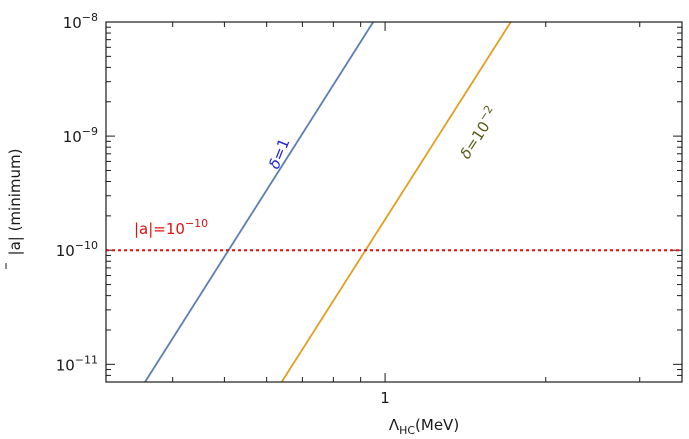 The image size is (689, 439). I want to click on x-axis-label: ΛHC(MeV), so click(424, 426).